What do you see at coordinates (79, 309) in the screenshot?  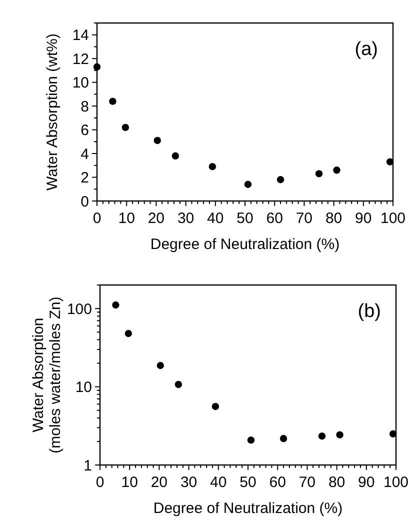 I see `y-tick-label: 100` at bounding box center [79, 309].